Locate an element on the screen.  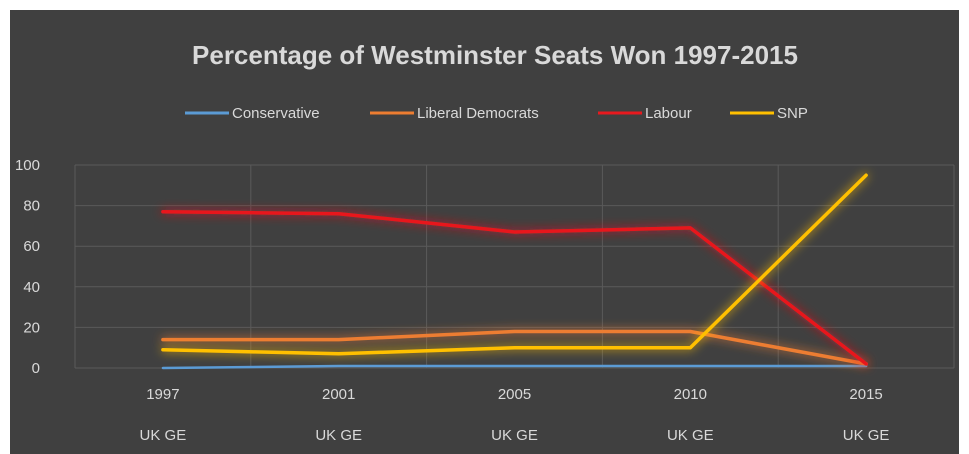
x-tick-label: 2005 is located at coordinates (514, 394).